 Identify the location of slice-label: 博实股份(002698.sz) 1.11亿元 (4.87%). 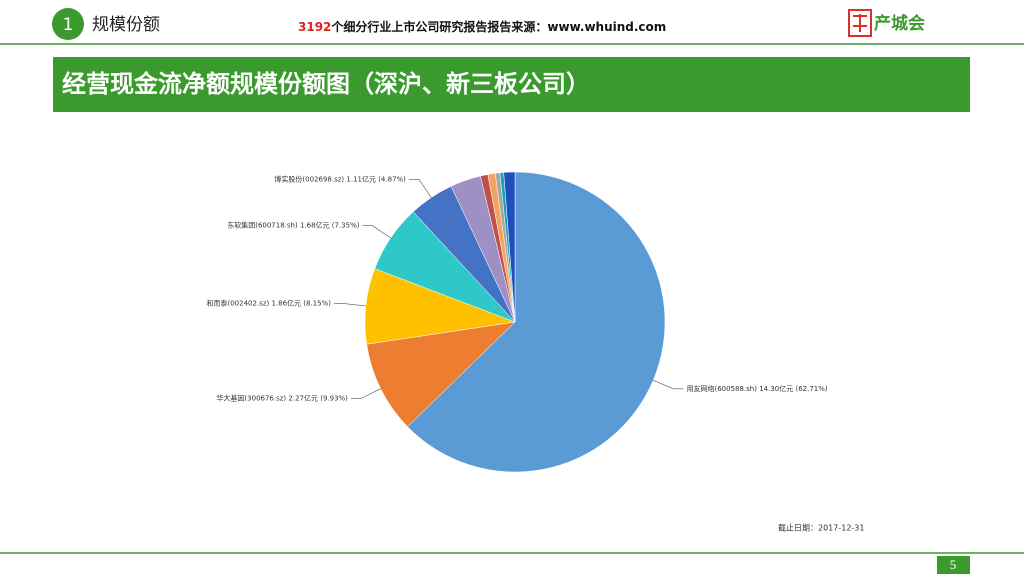
(340, 178).